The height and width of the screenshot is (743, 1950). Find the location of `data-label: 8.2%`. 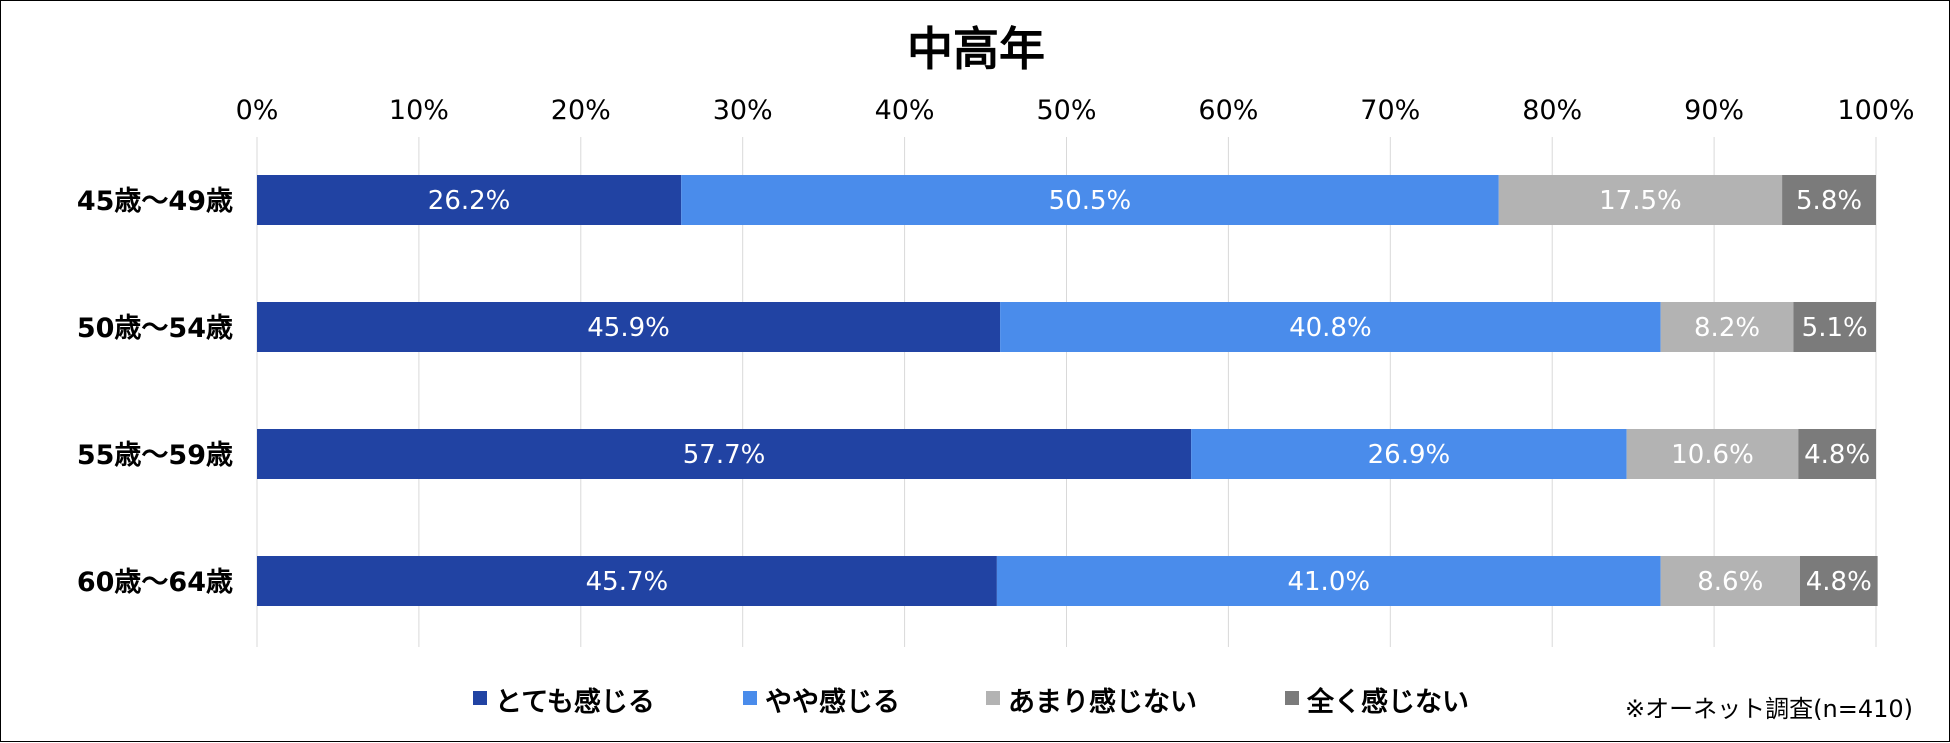

data-label: 8.2% is located at coordinates (1727, 328).